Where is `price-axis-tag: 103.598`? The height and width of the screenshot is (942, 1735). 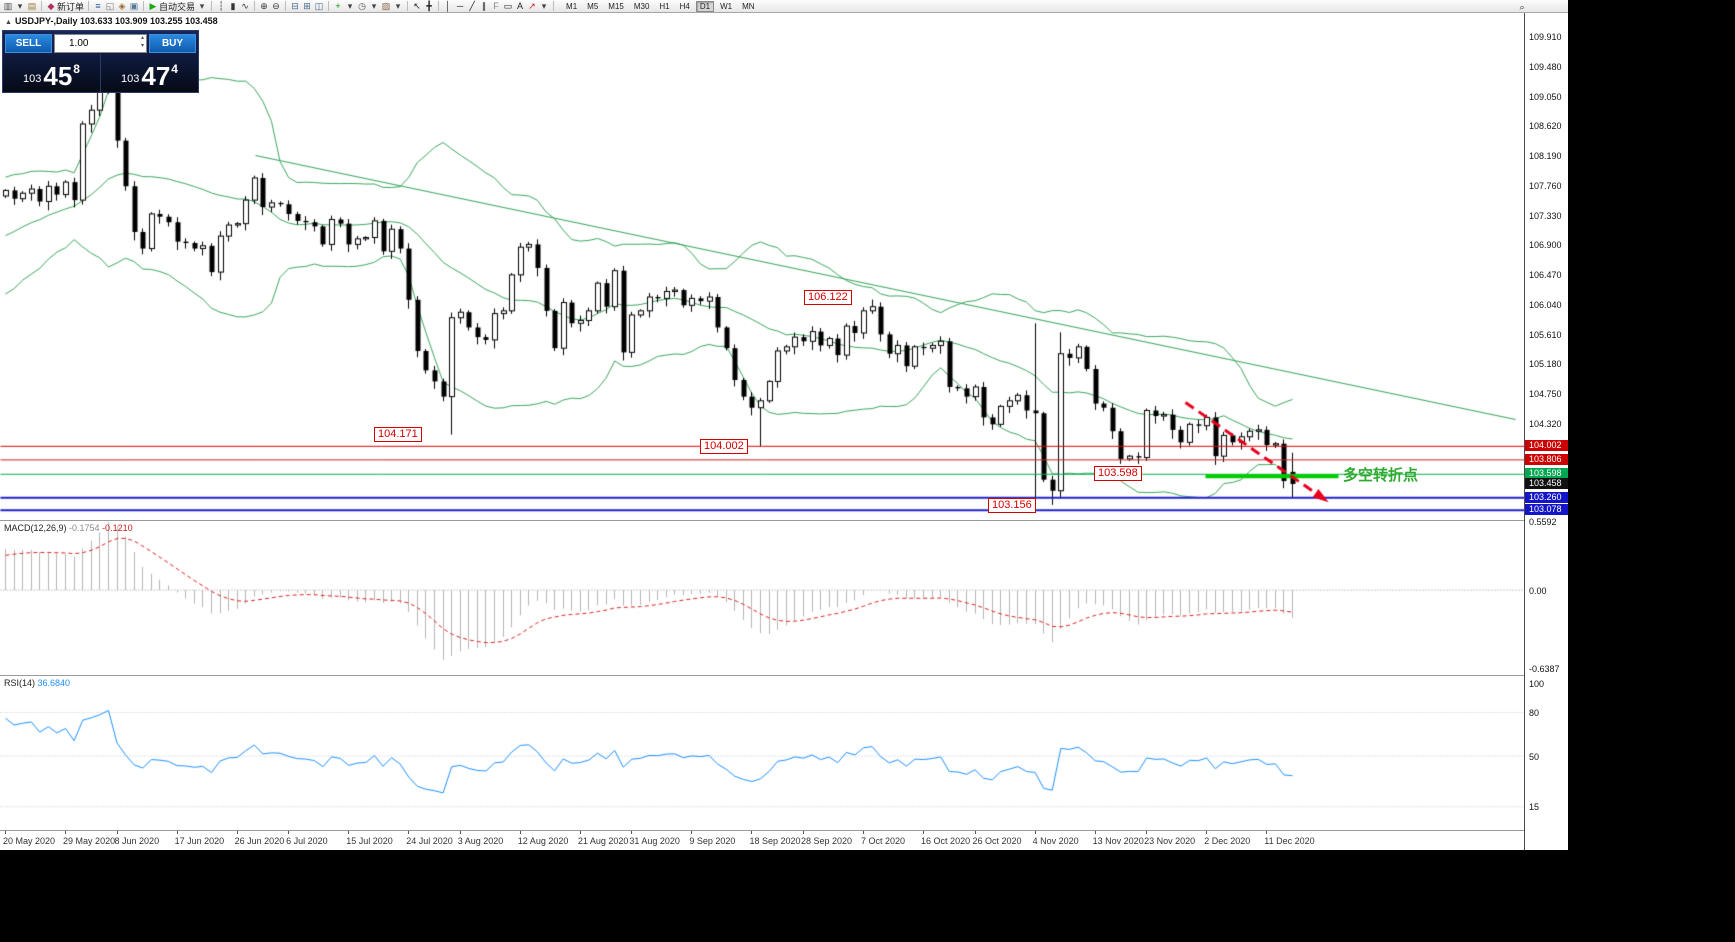 price-axis-tag: 103.598 is located at coordinates (1546, 474).